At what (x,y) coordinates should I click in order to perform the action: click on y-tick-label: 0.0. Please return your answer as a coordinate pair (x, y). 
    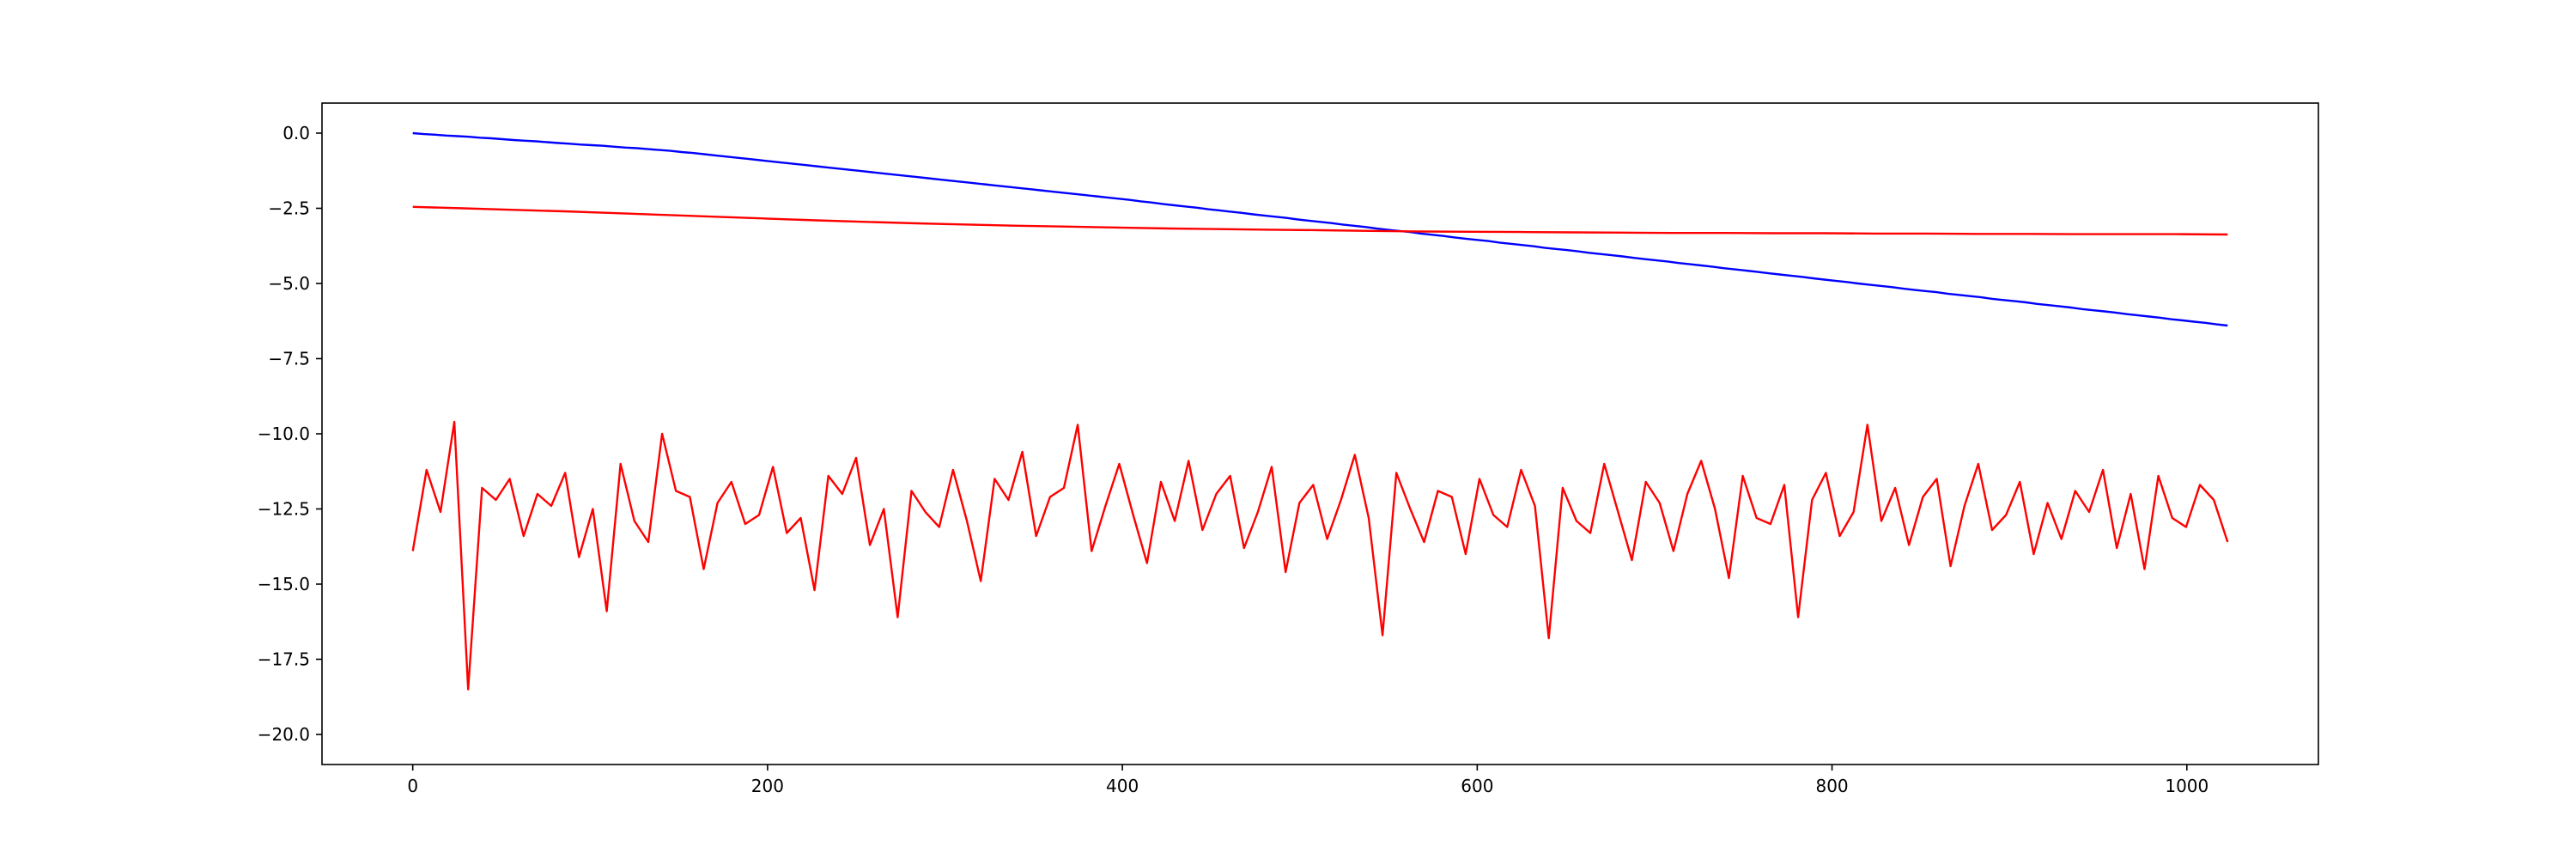
    Looking at the image, I should click on (296, 133).